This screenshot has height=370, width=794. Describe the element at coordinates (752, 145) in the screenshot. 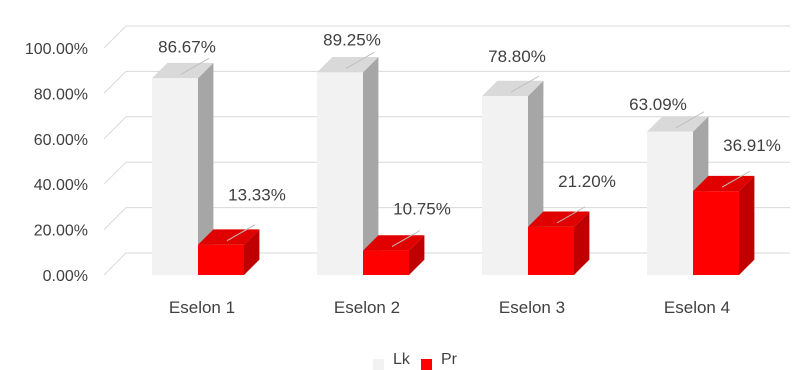

I see `data-label-Pr-4: 36.91%` at that location.